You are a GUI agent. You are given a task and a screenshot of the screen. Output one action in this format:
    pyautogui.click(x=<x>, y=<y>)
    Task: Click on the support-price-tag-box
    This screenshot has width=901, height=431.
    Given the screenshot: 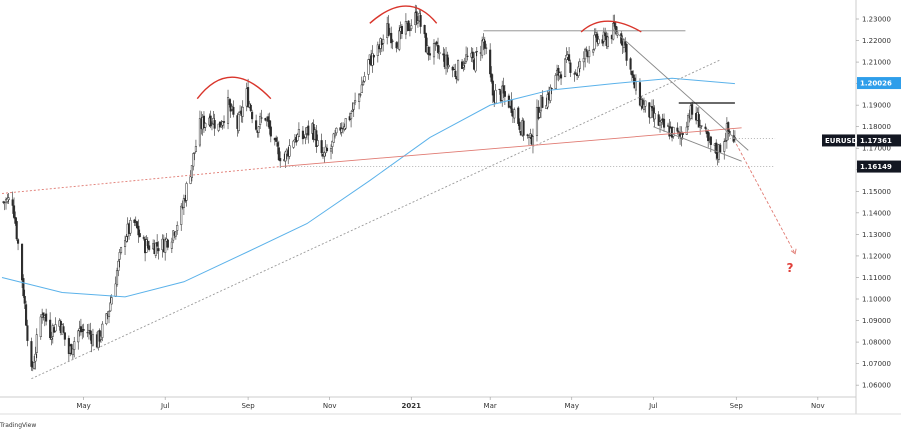 What is the action you would take?
    pyautogui.click(x=879, y=166)
    